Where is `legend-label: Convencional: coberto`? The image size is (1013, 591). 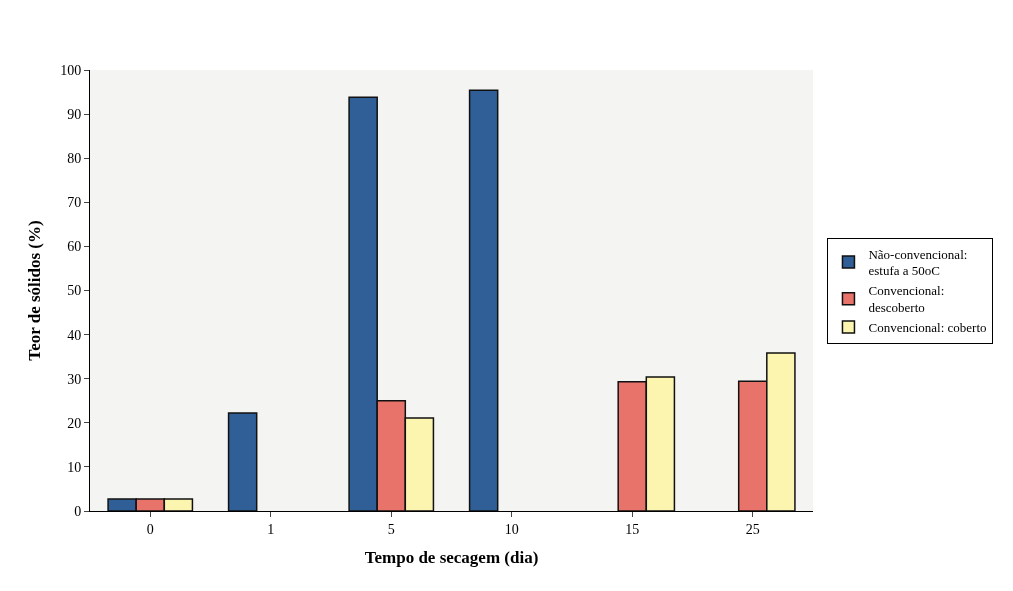
legend-label: Convencional: coberto is located at coordinates (927, 328).